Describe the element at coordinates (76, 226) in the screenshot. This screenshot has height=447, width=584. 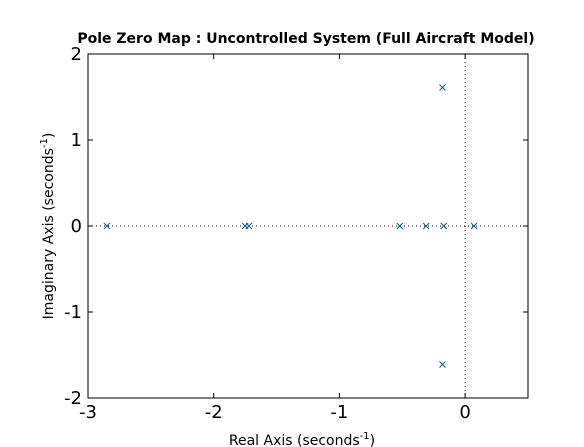
I see `y-tick-label: 0` at that location.